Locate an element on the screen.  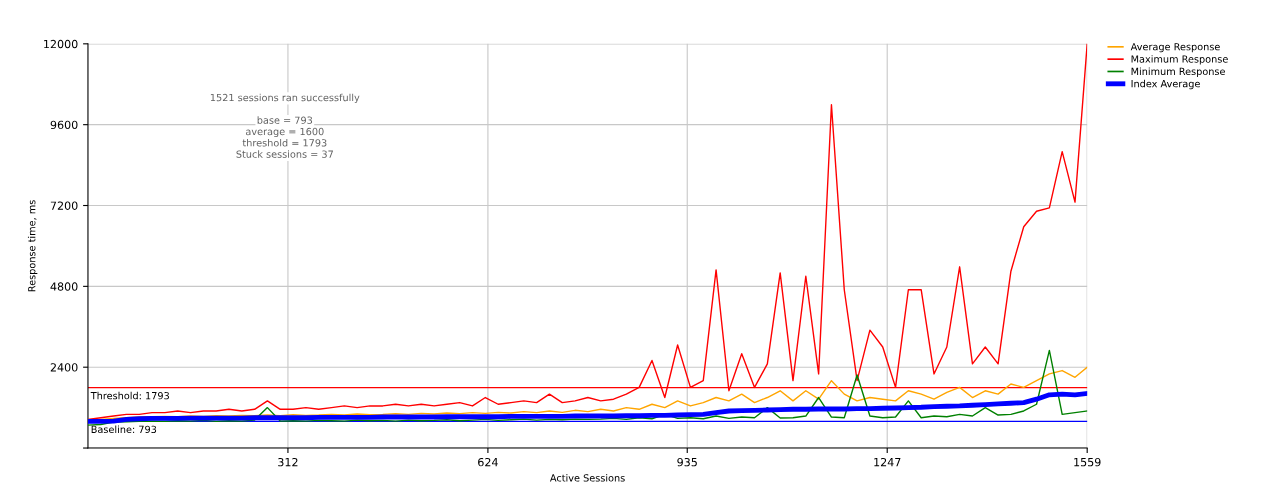
x-tick-label: 312 is located at coordinates (288, 462).